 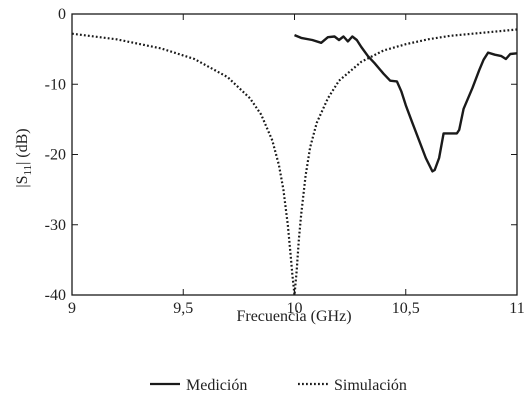 What do you see at coordinates (72, 308) in the screenshot?
I see `x-tick-label: 9` at bounding box center [72, 308].